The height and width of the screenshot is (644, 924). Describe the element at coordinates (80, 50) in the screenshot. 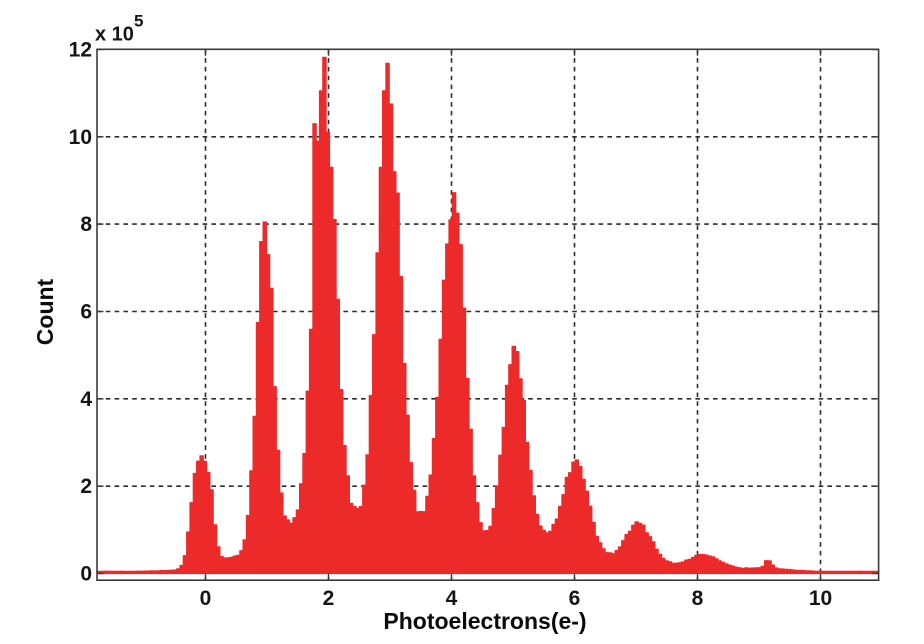

I see `svg-text: 12` at that location.